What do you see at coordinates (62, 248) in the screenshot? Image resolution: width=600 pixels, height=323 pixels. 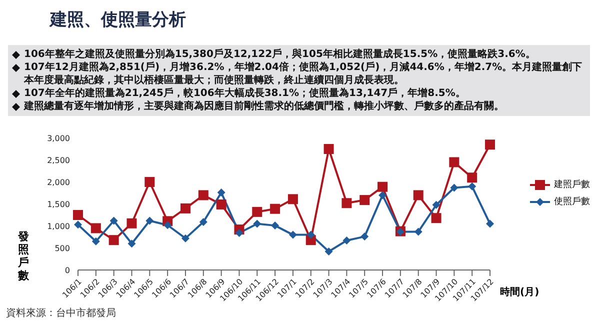 I see `y-tick-label: 500` at bounding box center [62, 248].